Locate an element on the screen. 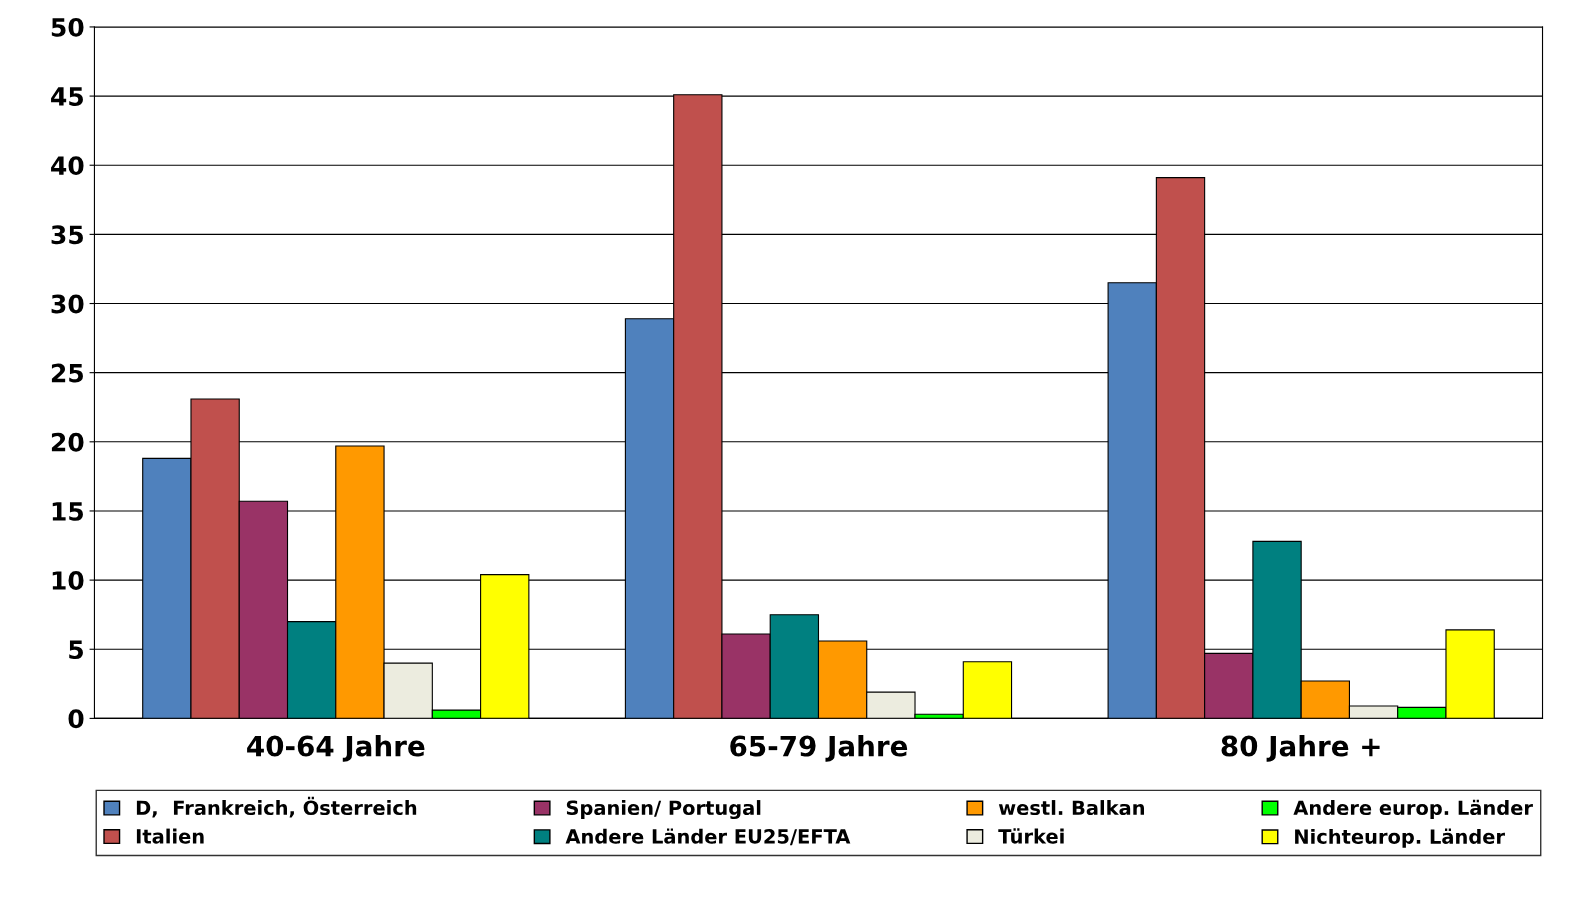 The image size is (1574, 898). legend-label: Spanien/ Portugal is located at coordinates (663, 810).